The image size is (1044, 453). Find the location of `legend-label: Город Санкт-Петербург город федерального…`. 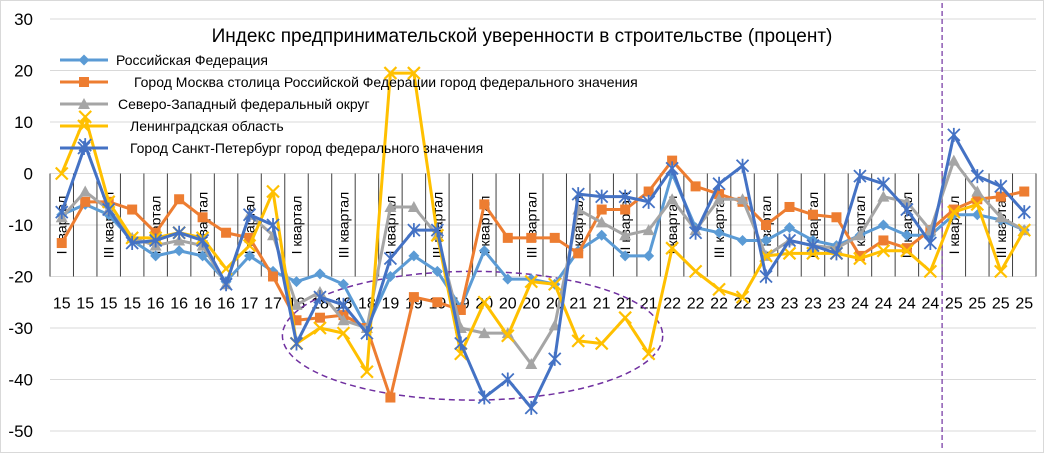

legend-label: Город Санкт-Петербург город федерального… is located at coordinates (306, 148).